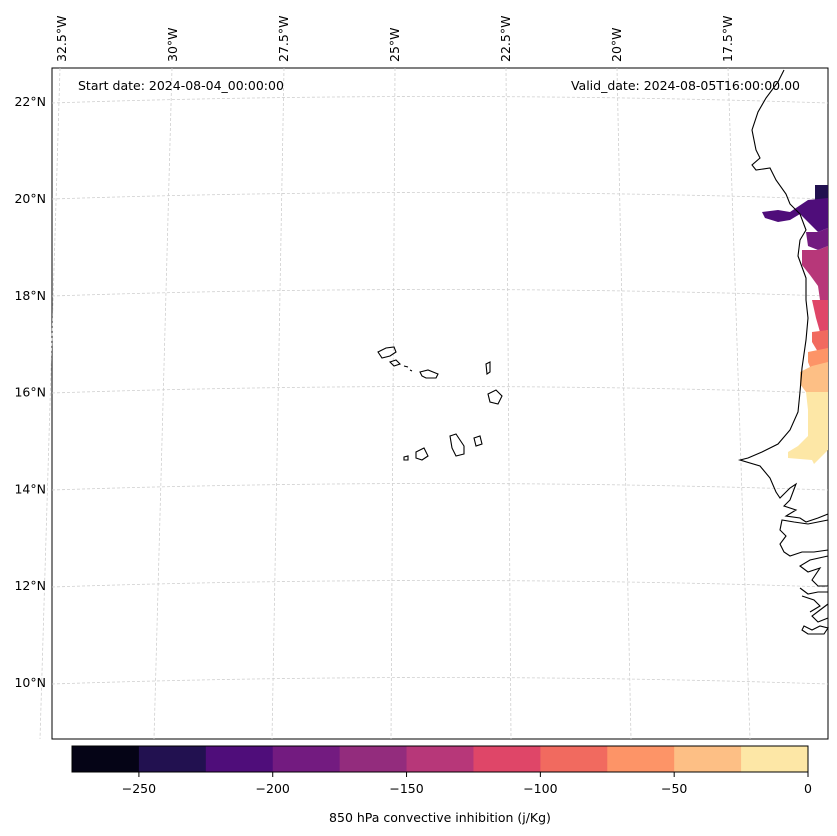 The image size is (837, 836). Describe the element at coordinates (387, 352) in the screenshot. I see `island-santo-antao` at that location.